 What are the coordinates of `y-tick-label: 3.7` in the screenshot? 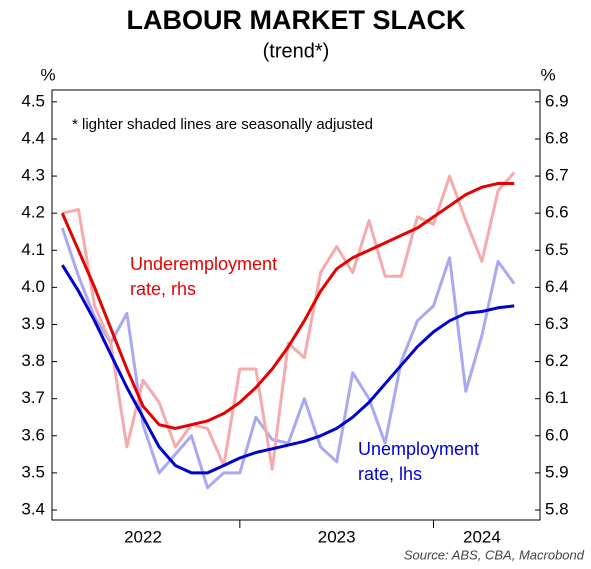 It's located at (33, 397).